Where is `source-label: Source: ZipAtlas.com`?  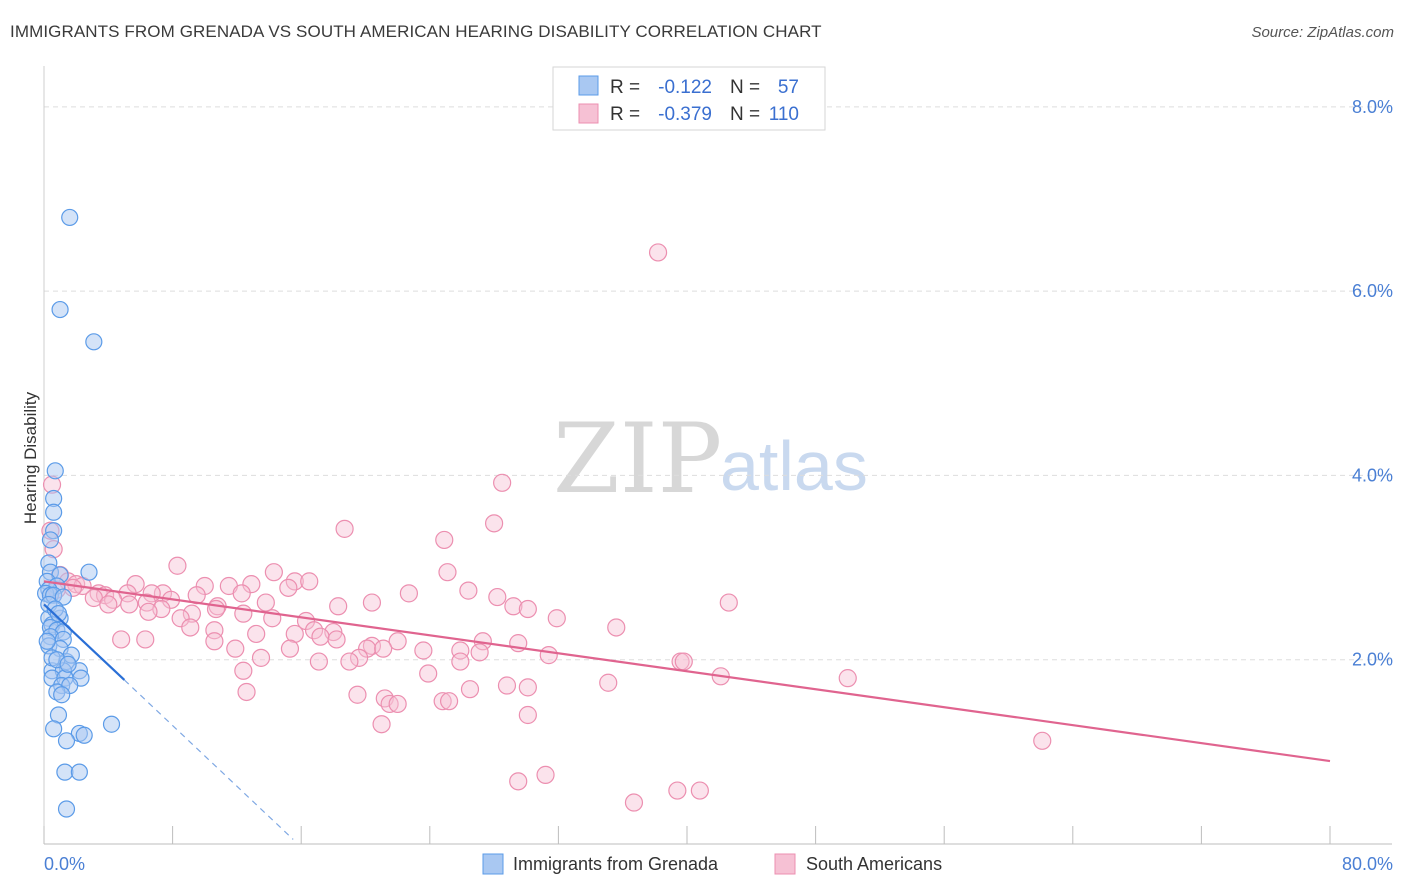
source-label: Source: ZipAtlas.com is located at coordinates (1322, 32).